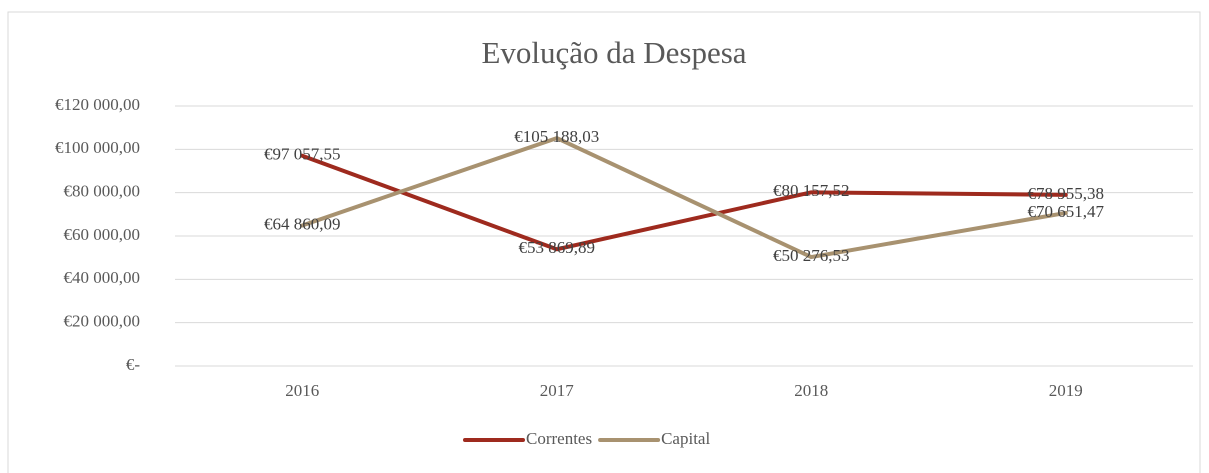  Describe the element at coordinates (302, 390) in the screenshot. I see `x-tick-label: 2016` at that location.